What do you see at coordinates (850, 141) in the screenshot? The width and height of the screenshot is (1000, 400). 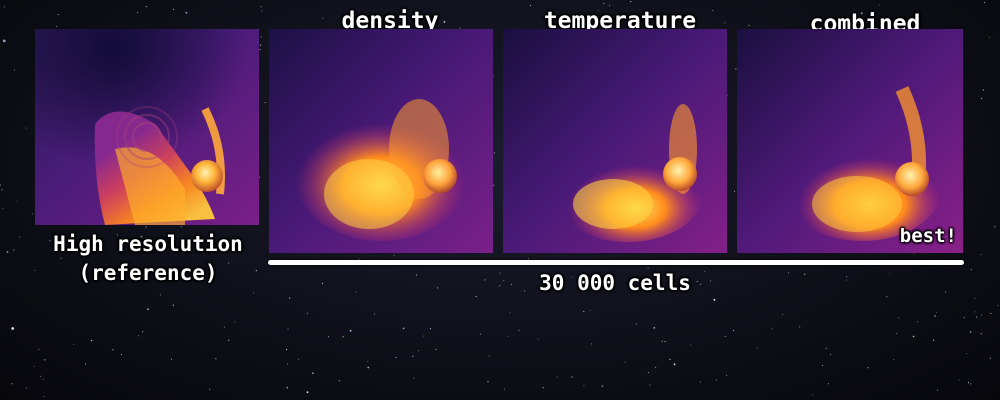 I see `combined-panel: best!` at bounding box center [850, 141].